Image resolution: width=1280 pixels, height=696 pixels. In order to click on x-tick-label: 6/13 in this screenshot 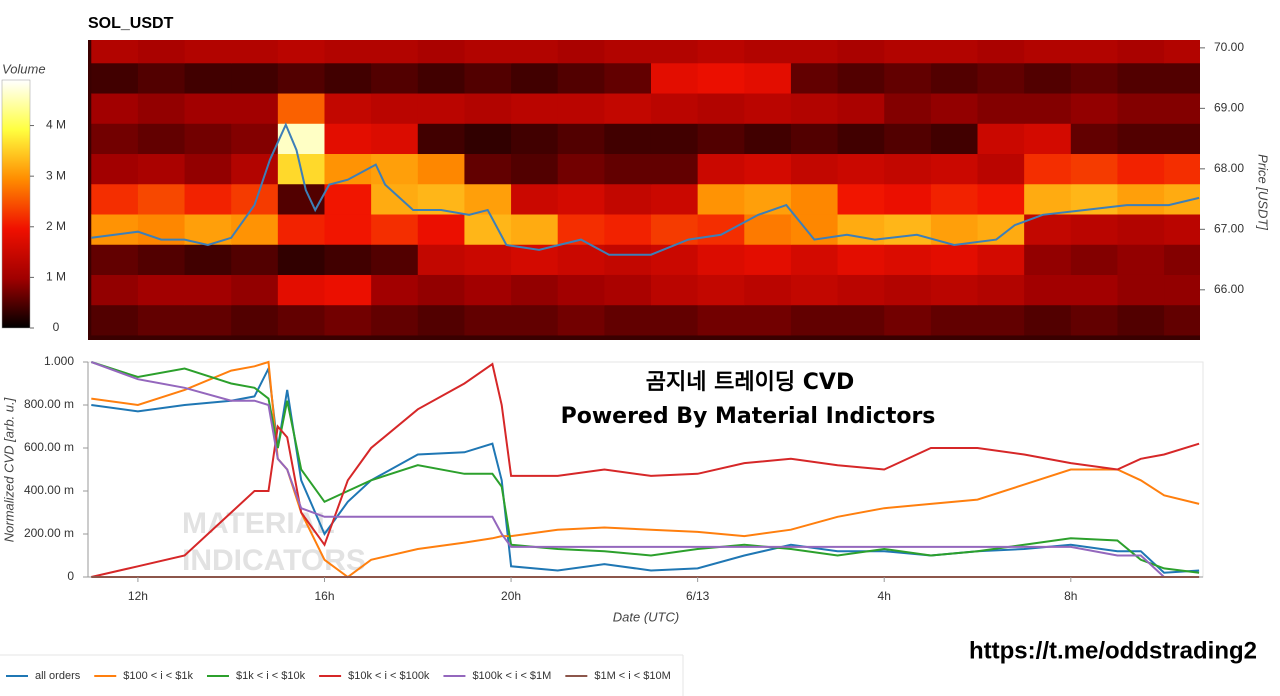, I will do `click(698, 596)`.